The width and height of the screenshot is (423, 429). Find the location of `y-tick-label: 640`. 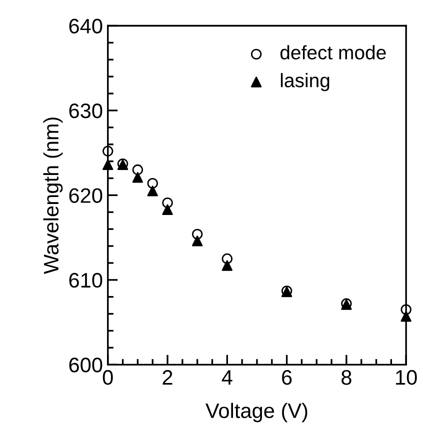

y-tick-label: 640 is located at coordinates (85, 26).